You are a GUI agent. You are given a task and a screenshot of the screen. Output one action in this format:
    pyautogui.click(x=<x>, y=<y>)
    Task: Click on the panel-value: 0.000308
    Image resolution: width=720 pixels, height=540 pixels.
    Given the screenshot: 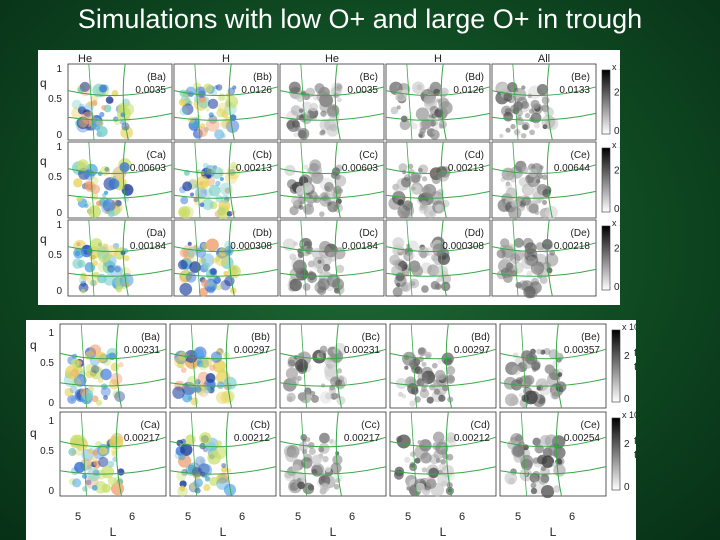 What is the action you would take?
    pyautogui.click(x=251, y=246)
    